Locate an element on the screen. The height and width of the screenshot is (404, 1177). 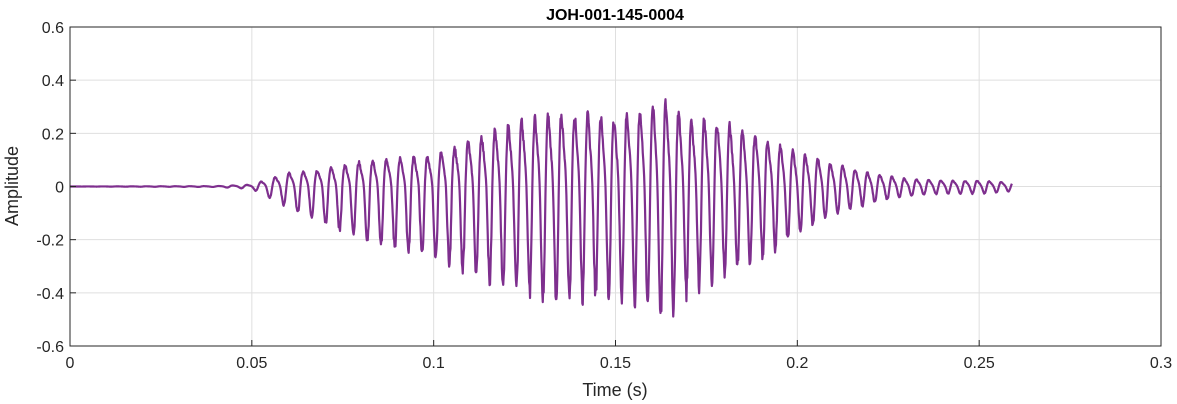
y-tick-label: -0.6 is located at coordinates (50, 347).